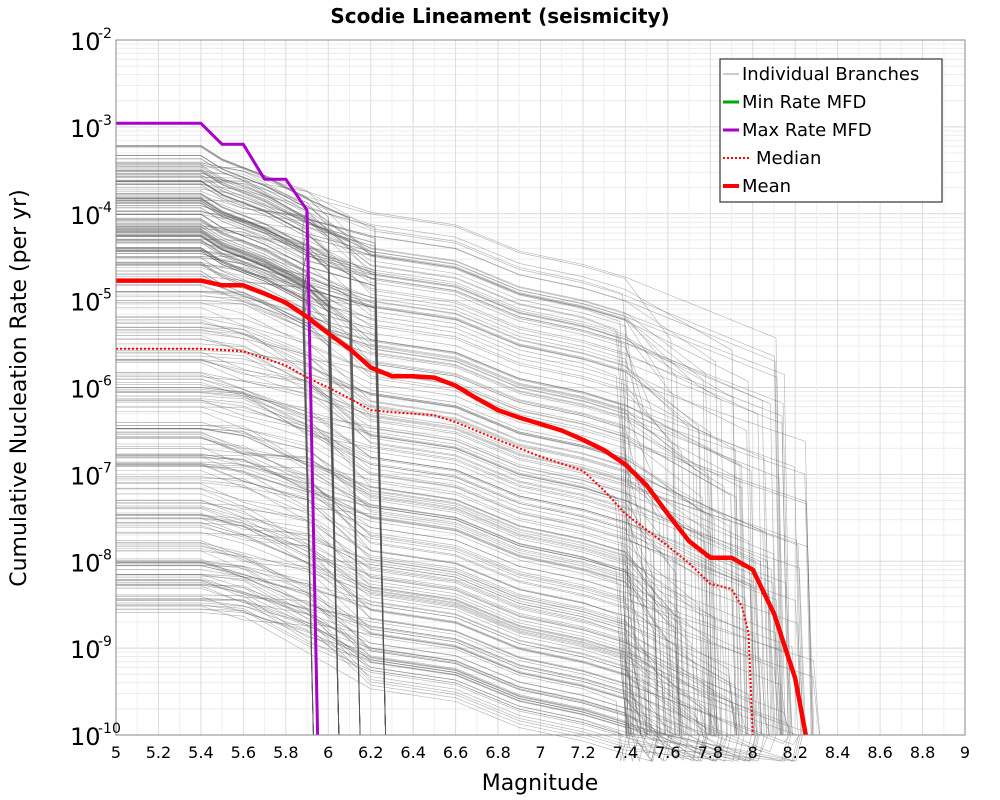  Describe the element at coordinates (788, 158) in the screenshot. I see `legend-label-median: Median` at that location.